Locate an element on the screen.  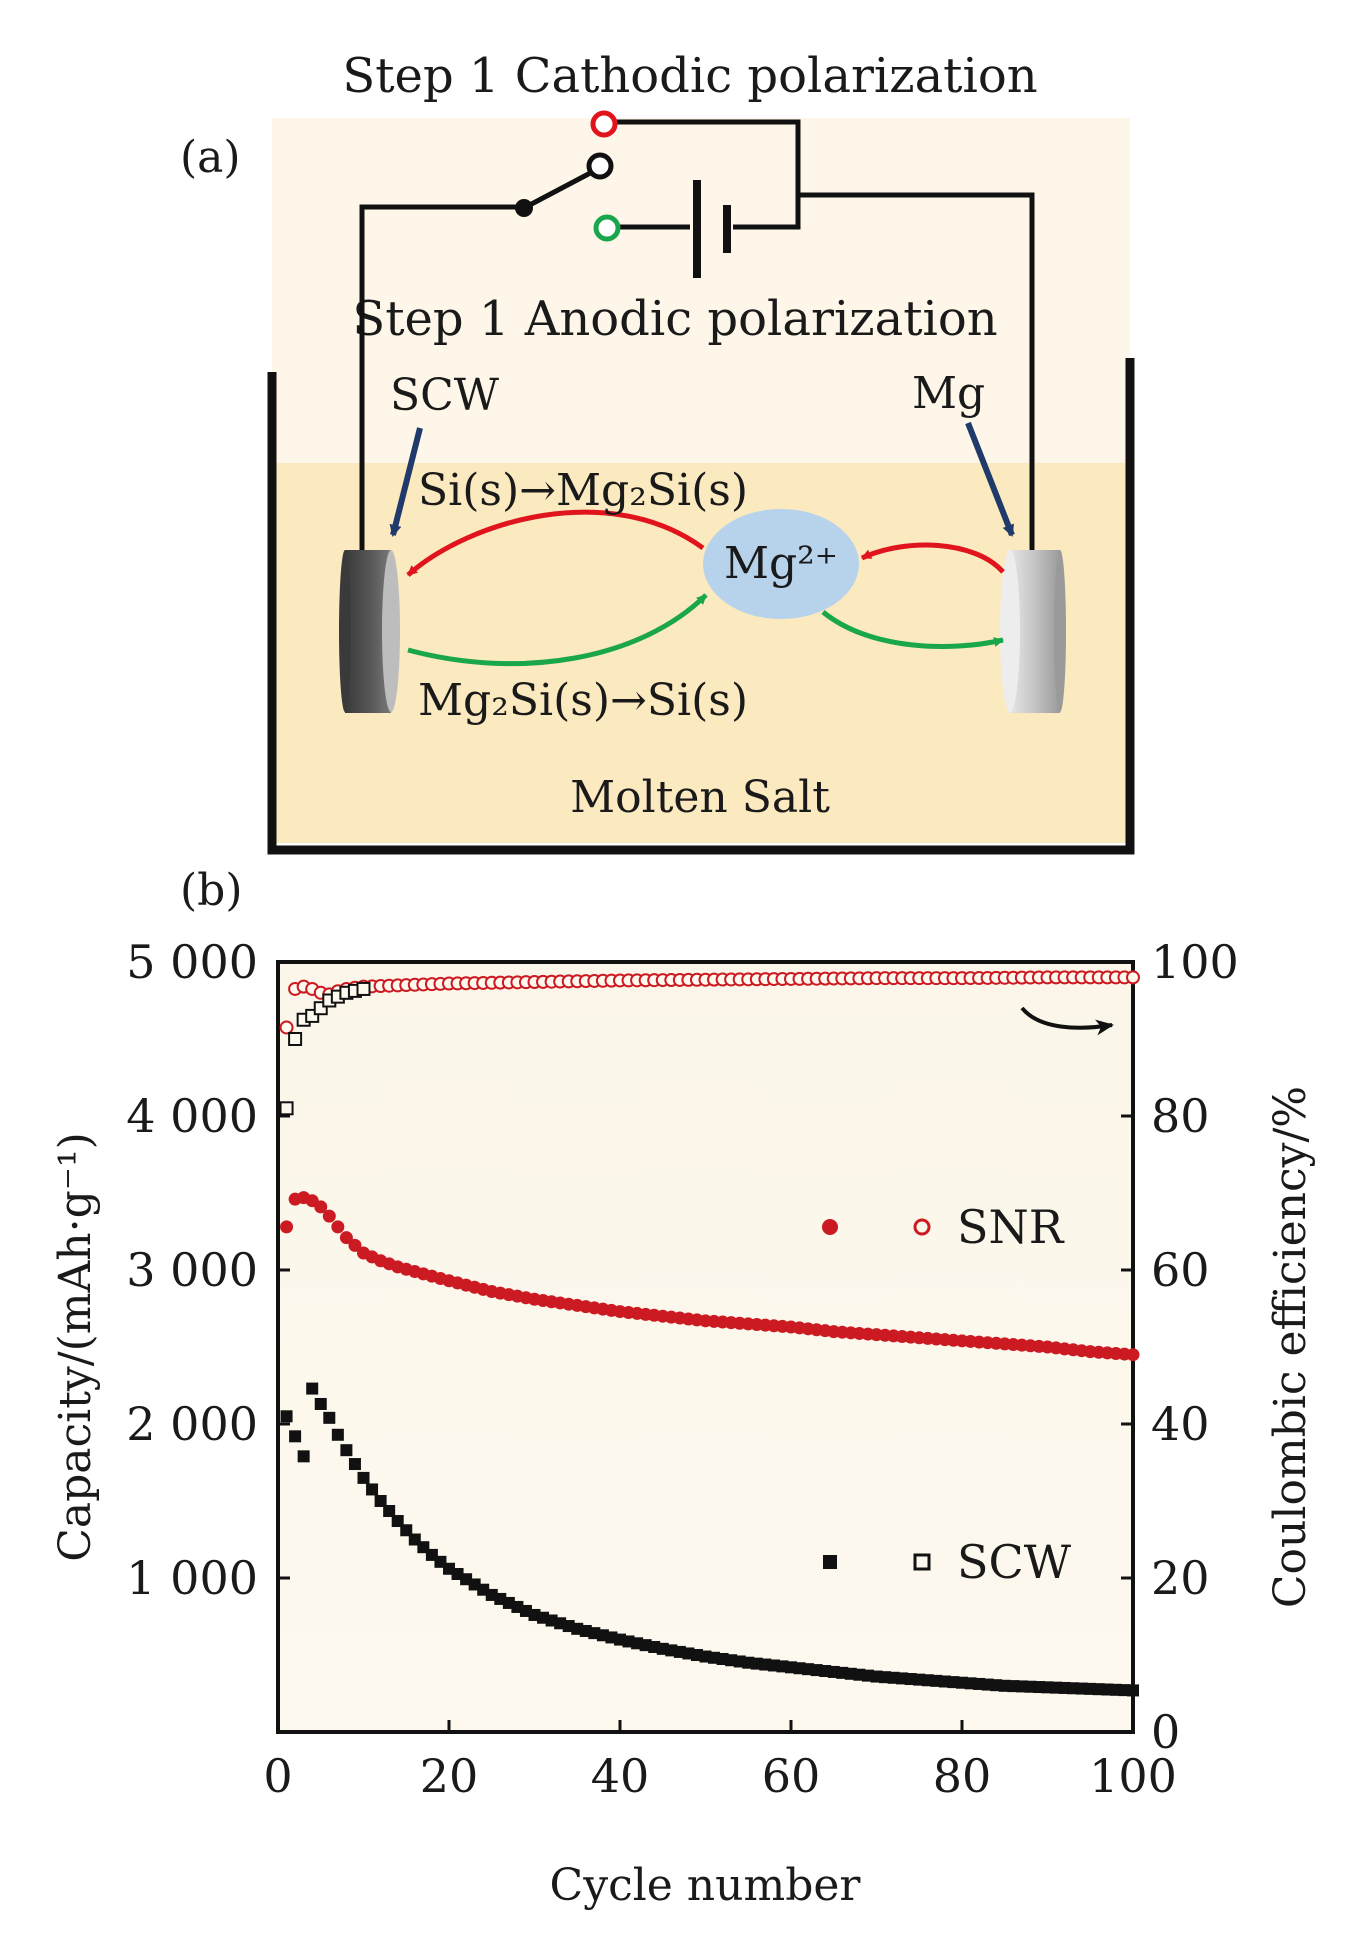
y2-tick-label: 60 is located at coordinates (1180, 1270).